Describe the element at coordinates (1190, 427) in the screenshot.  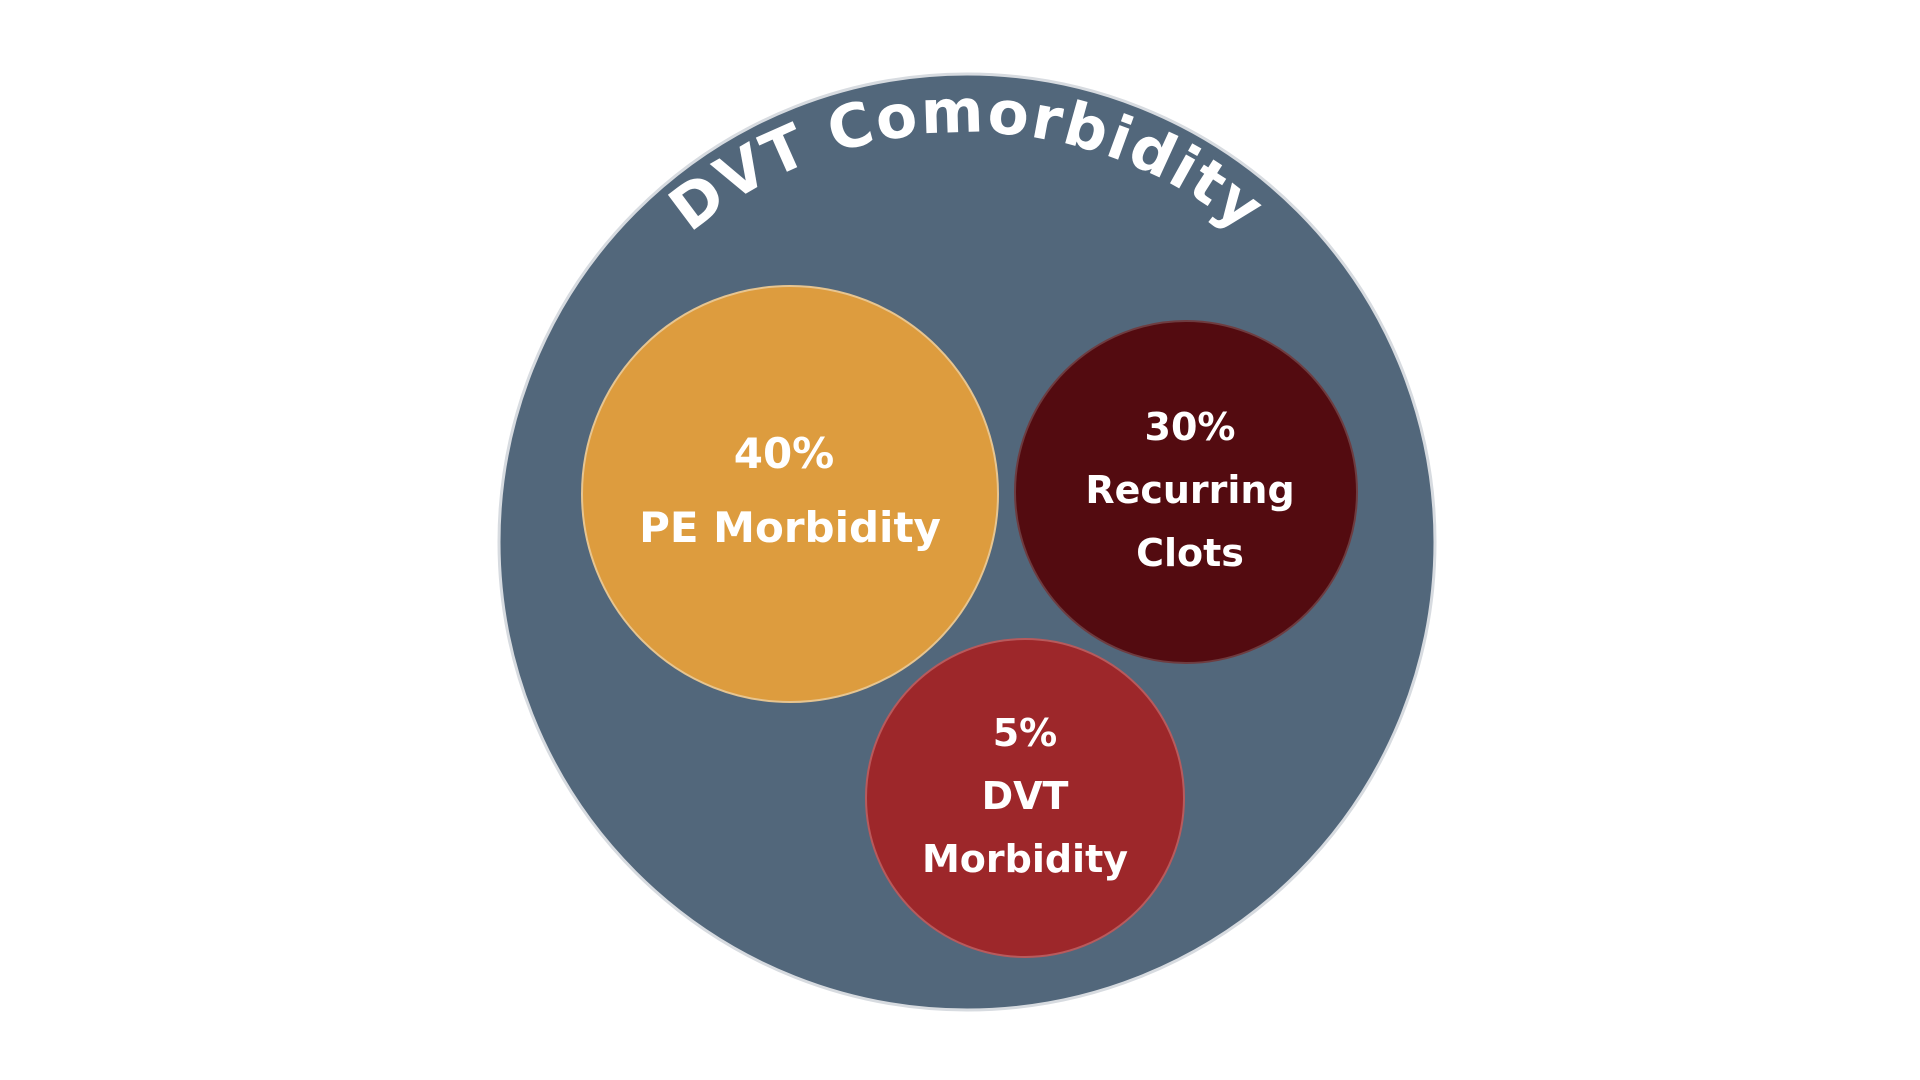
I see `bubble-recurring-percent: 30%` at that location.